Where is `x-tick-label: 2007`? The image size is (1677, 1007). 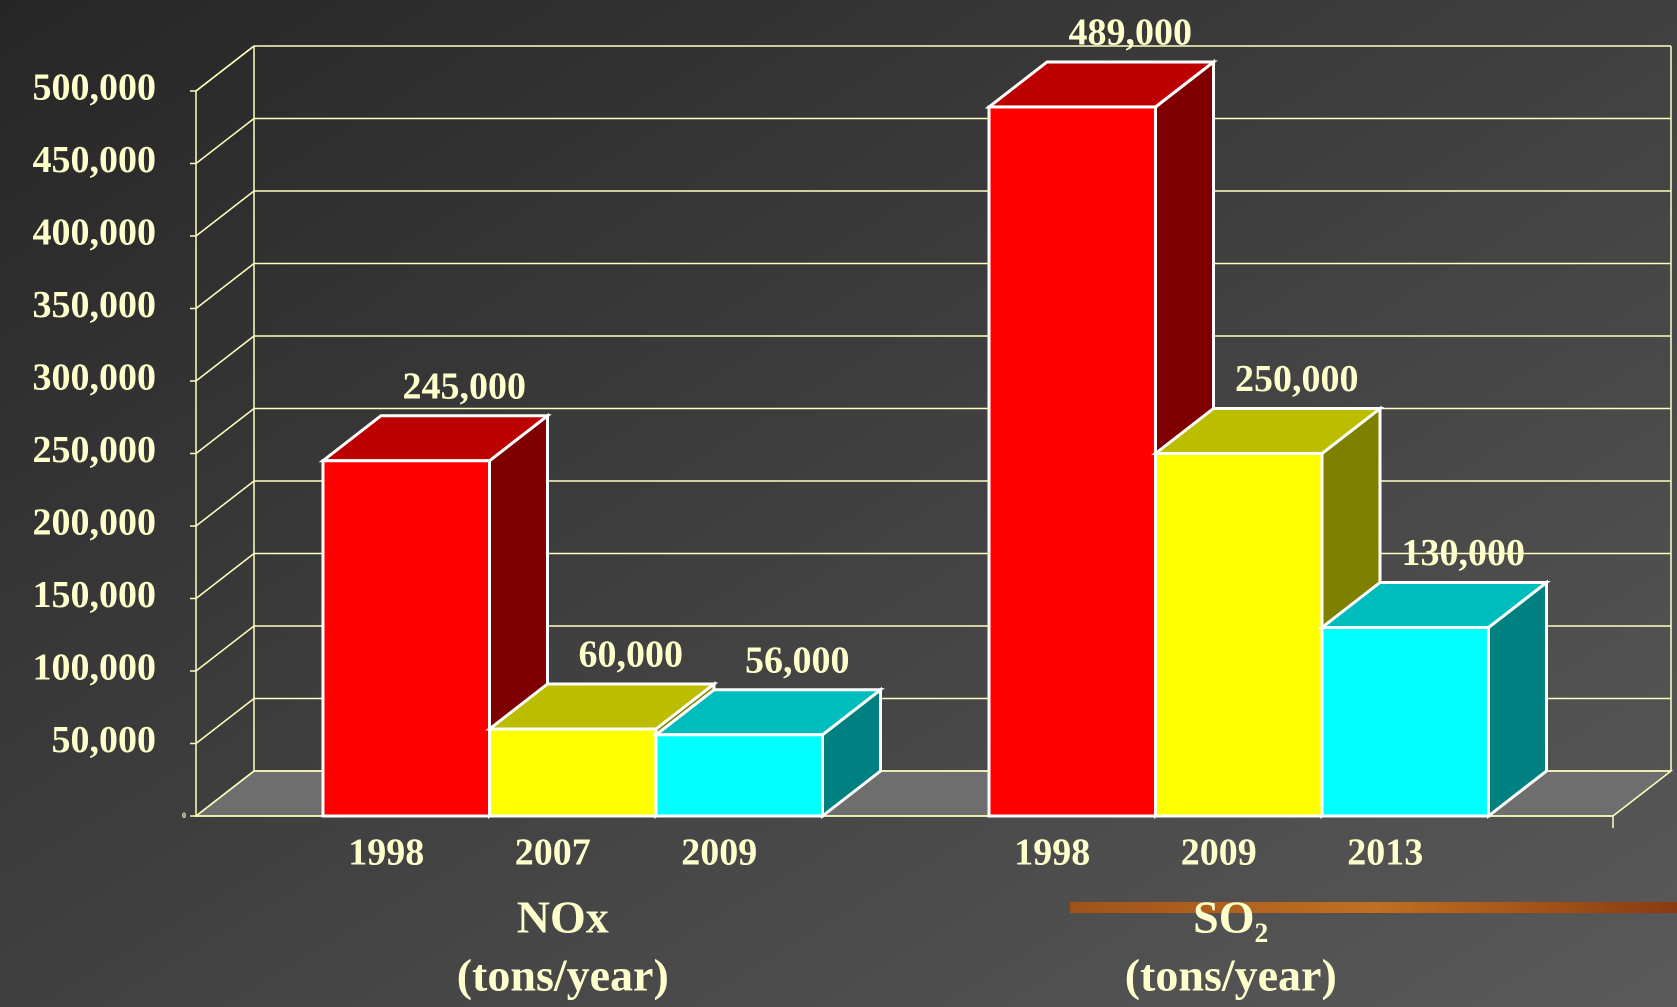
x-tick-label: 2007 is located at coordinates (553, 853).